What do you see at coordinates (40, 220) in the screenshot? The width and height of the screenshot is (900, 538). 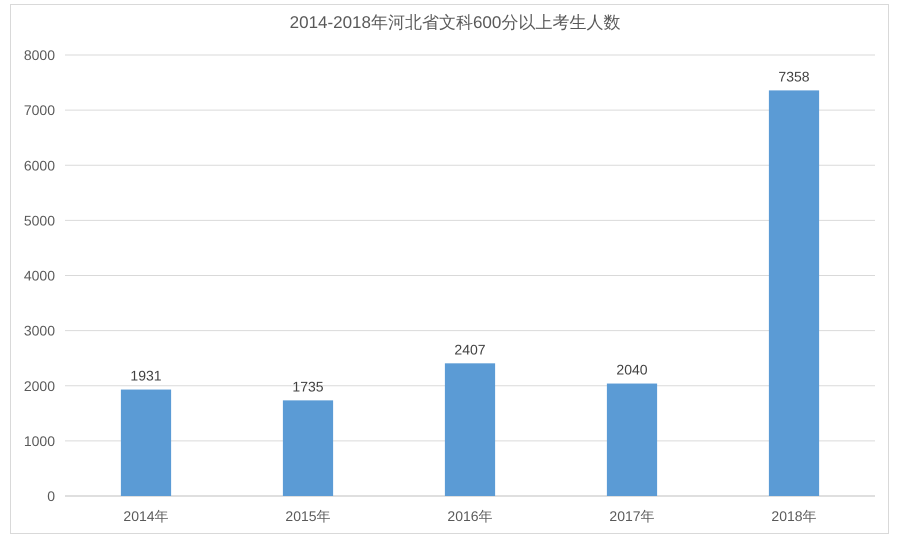 I see `y-tick-label: 5000` at bounding box center [40, 220].